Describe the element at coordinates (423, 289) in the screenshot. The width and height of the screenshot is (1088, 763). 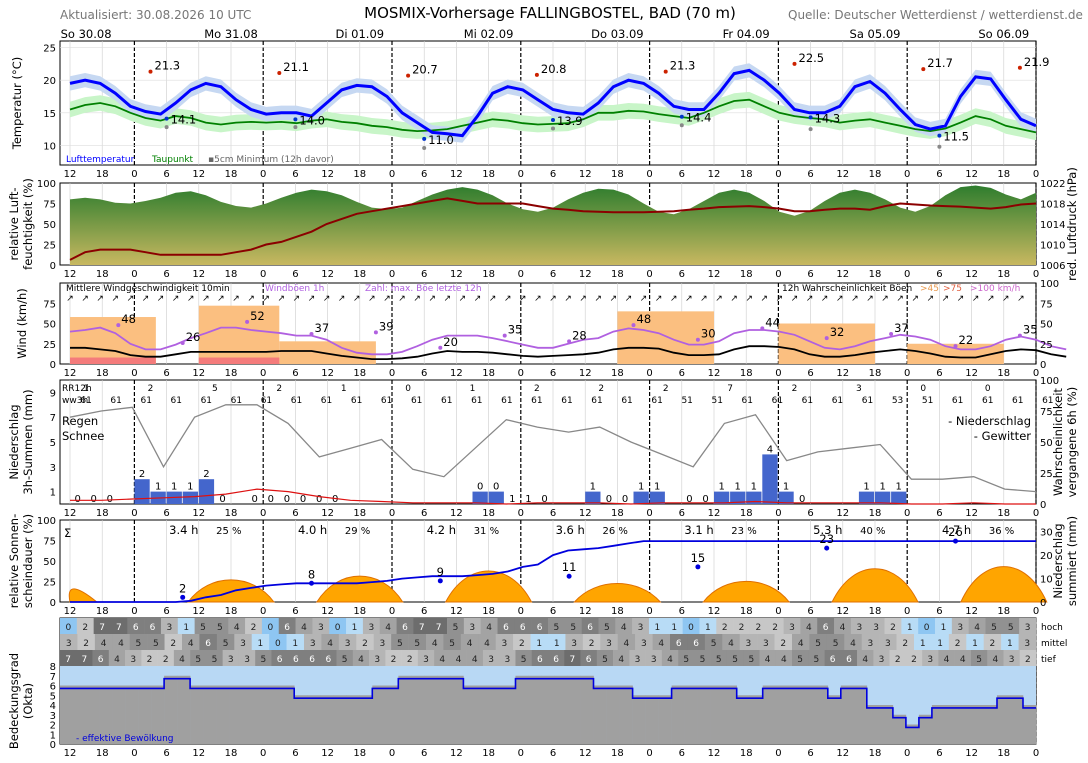
I see `gust-max-caption: Zahl: max. Böe letzte 12h` at that location.